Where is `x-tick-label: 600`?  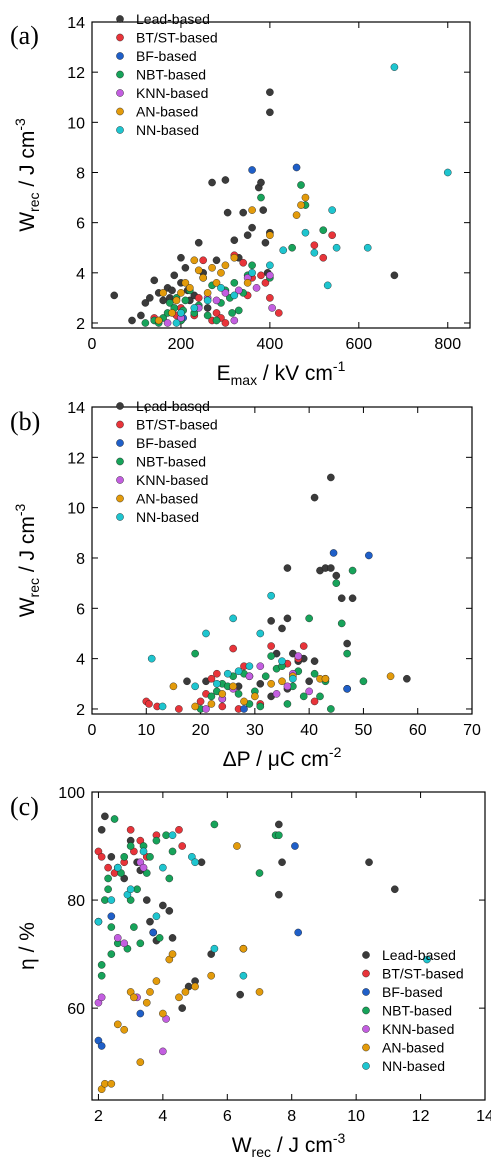
x-tick-label: 600 is located at coordinates (358, 344).